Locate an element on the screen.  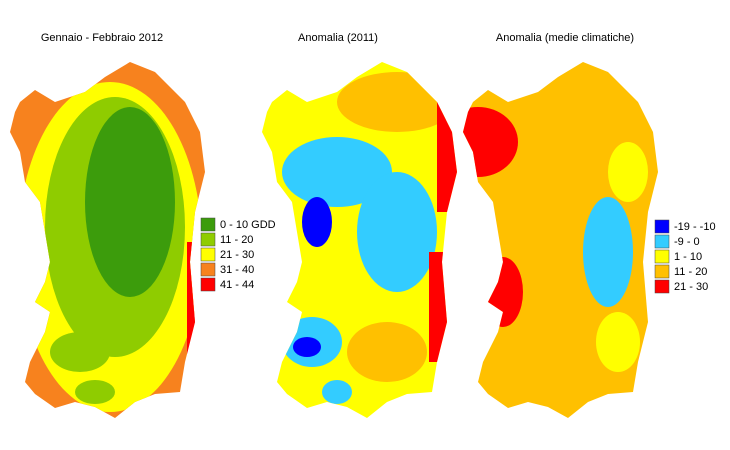
legend-label: 1 - 10 is located at coordinates (688, 257).